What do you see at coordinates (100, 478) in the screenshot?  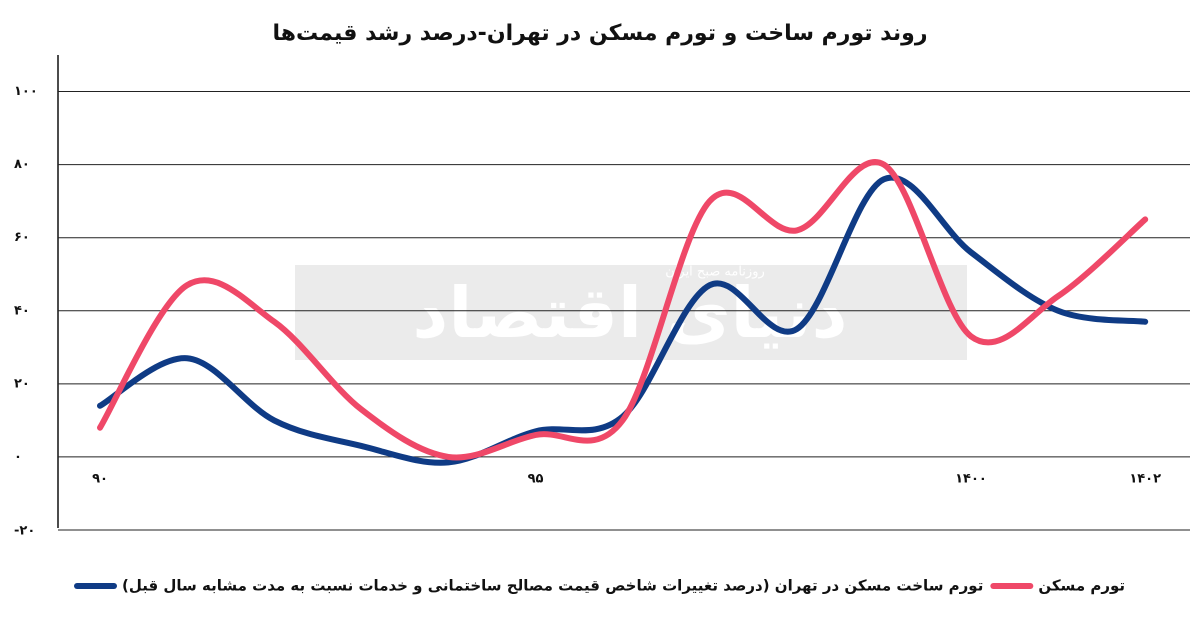 I see `x-tick-label: ۹۰` at bounding box center [100, 478].